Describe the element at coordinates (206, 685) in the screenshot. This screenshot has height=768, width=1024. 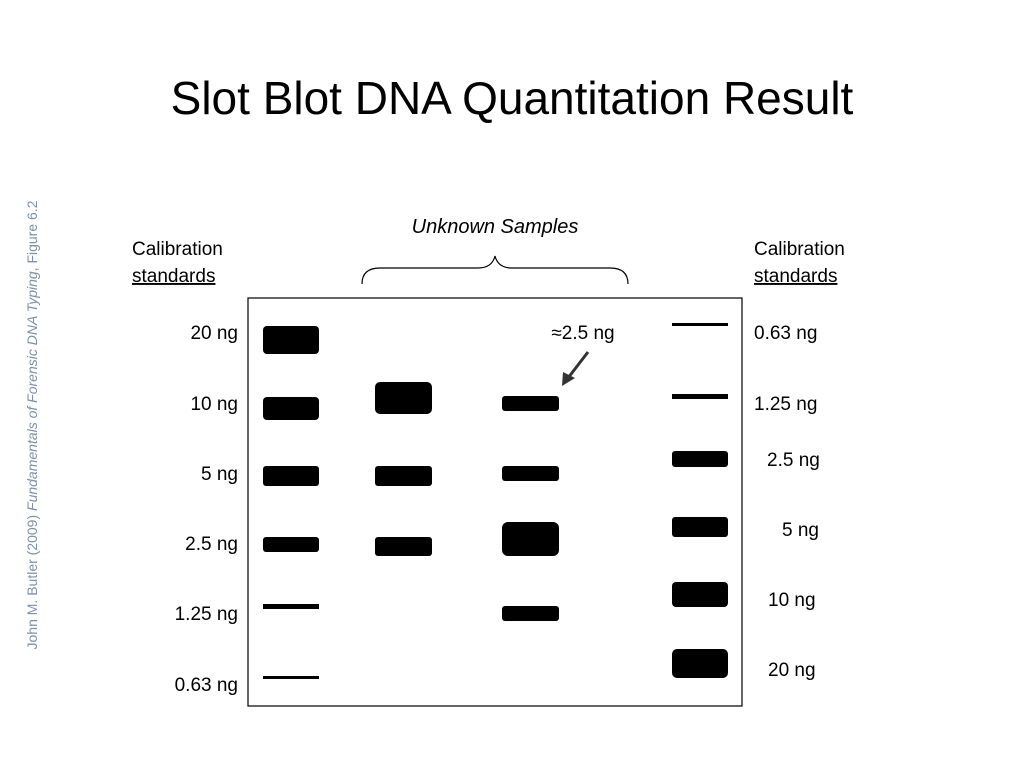
I see `left-label: 0.63 ng` at that location.